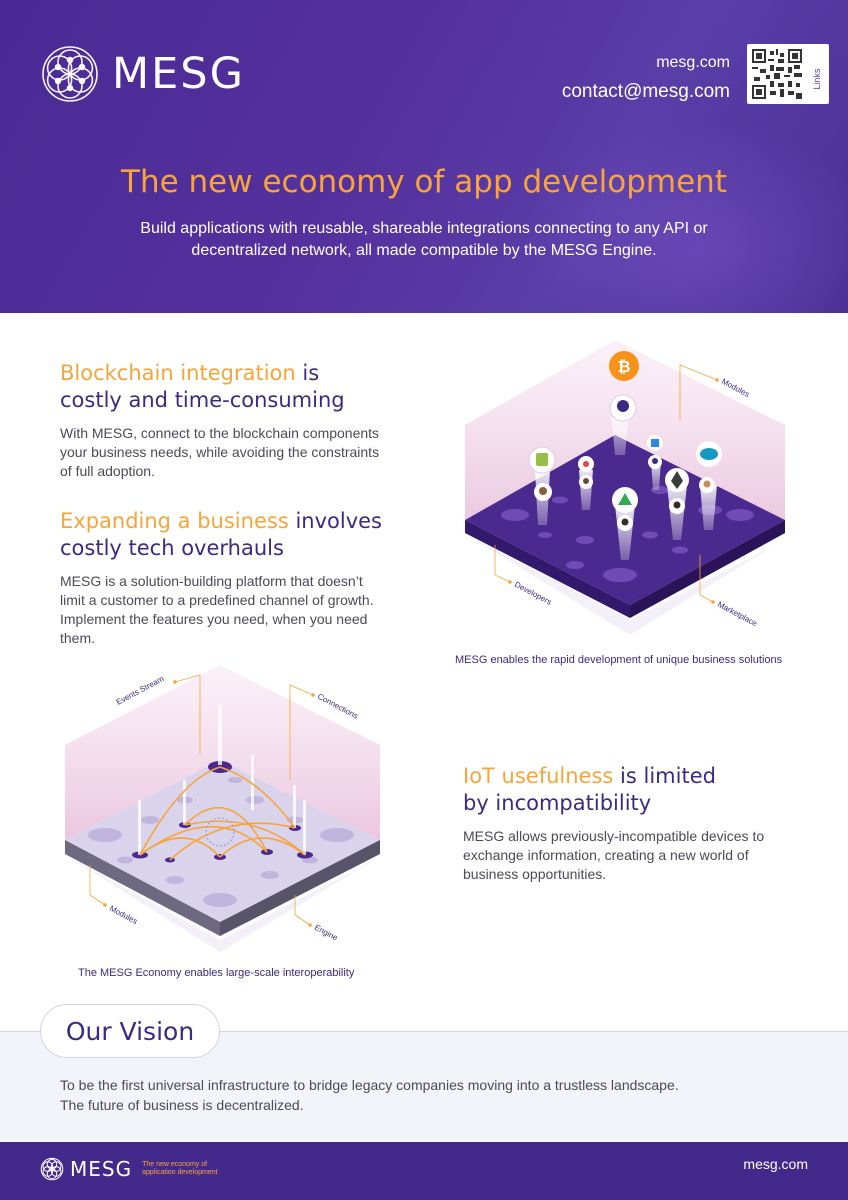 The height and width of the screenshot is (1200, 848). Describe the element at coordinates (123, 915) in the screenshot. I see `economy-label-modules: Modules` at that location.